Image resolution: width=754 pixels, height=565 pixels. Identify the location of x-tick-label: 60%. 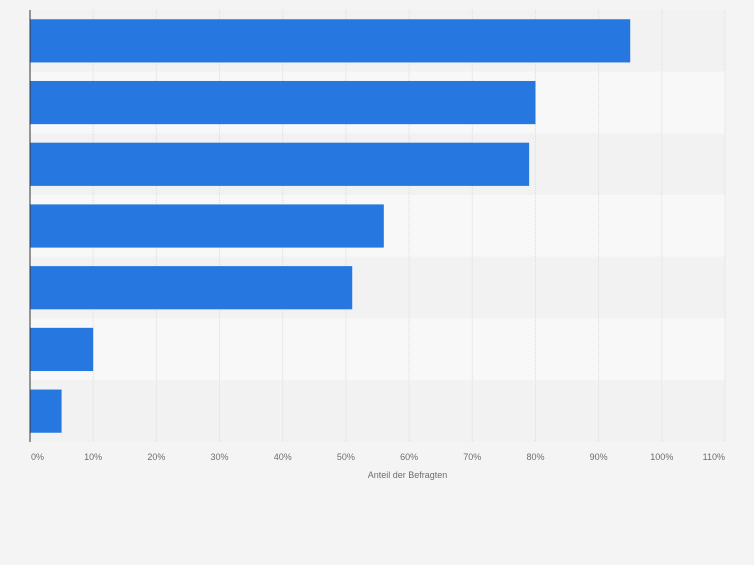
(409, 457).